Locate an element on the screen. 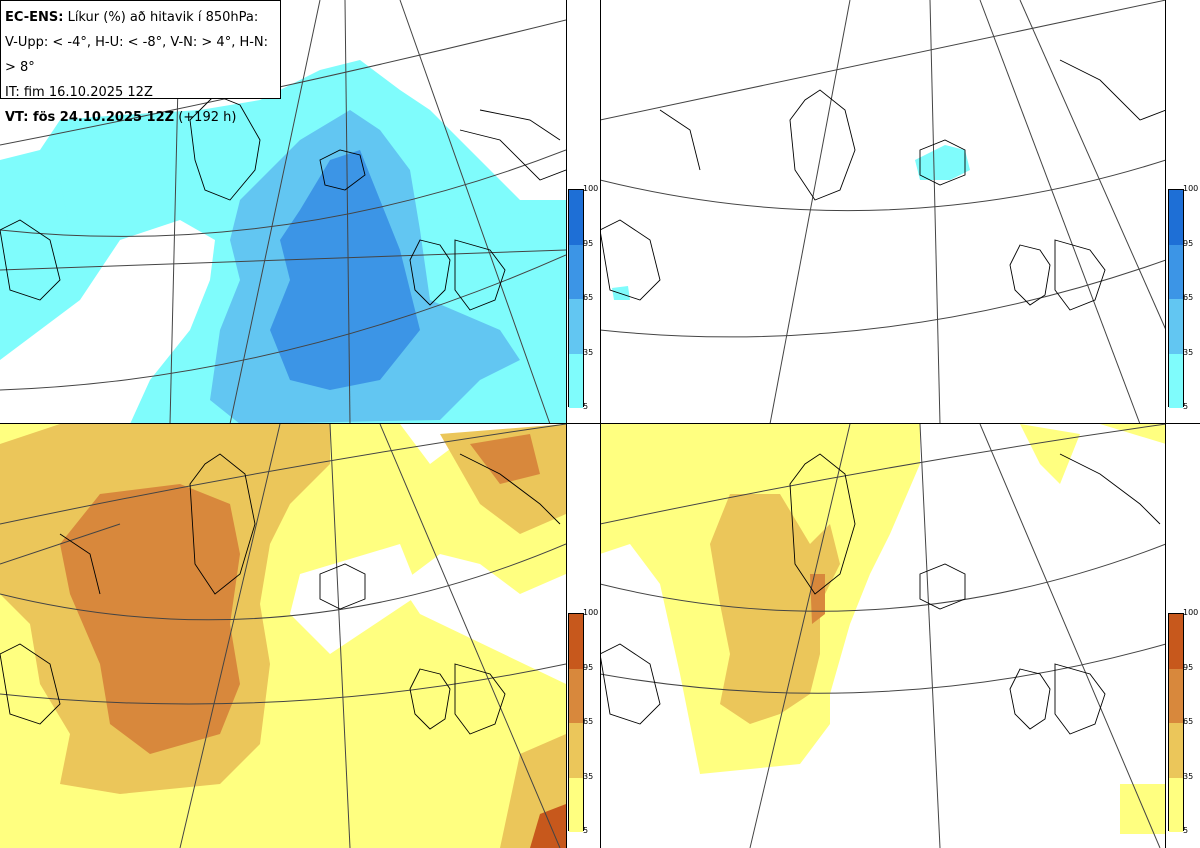 The height and width of the screenshot is (848, 1200). lead-time: (+192 h) is located at coordinates (207, 117).